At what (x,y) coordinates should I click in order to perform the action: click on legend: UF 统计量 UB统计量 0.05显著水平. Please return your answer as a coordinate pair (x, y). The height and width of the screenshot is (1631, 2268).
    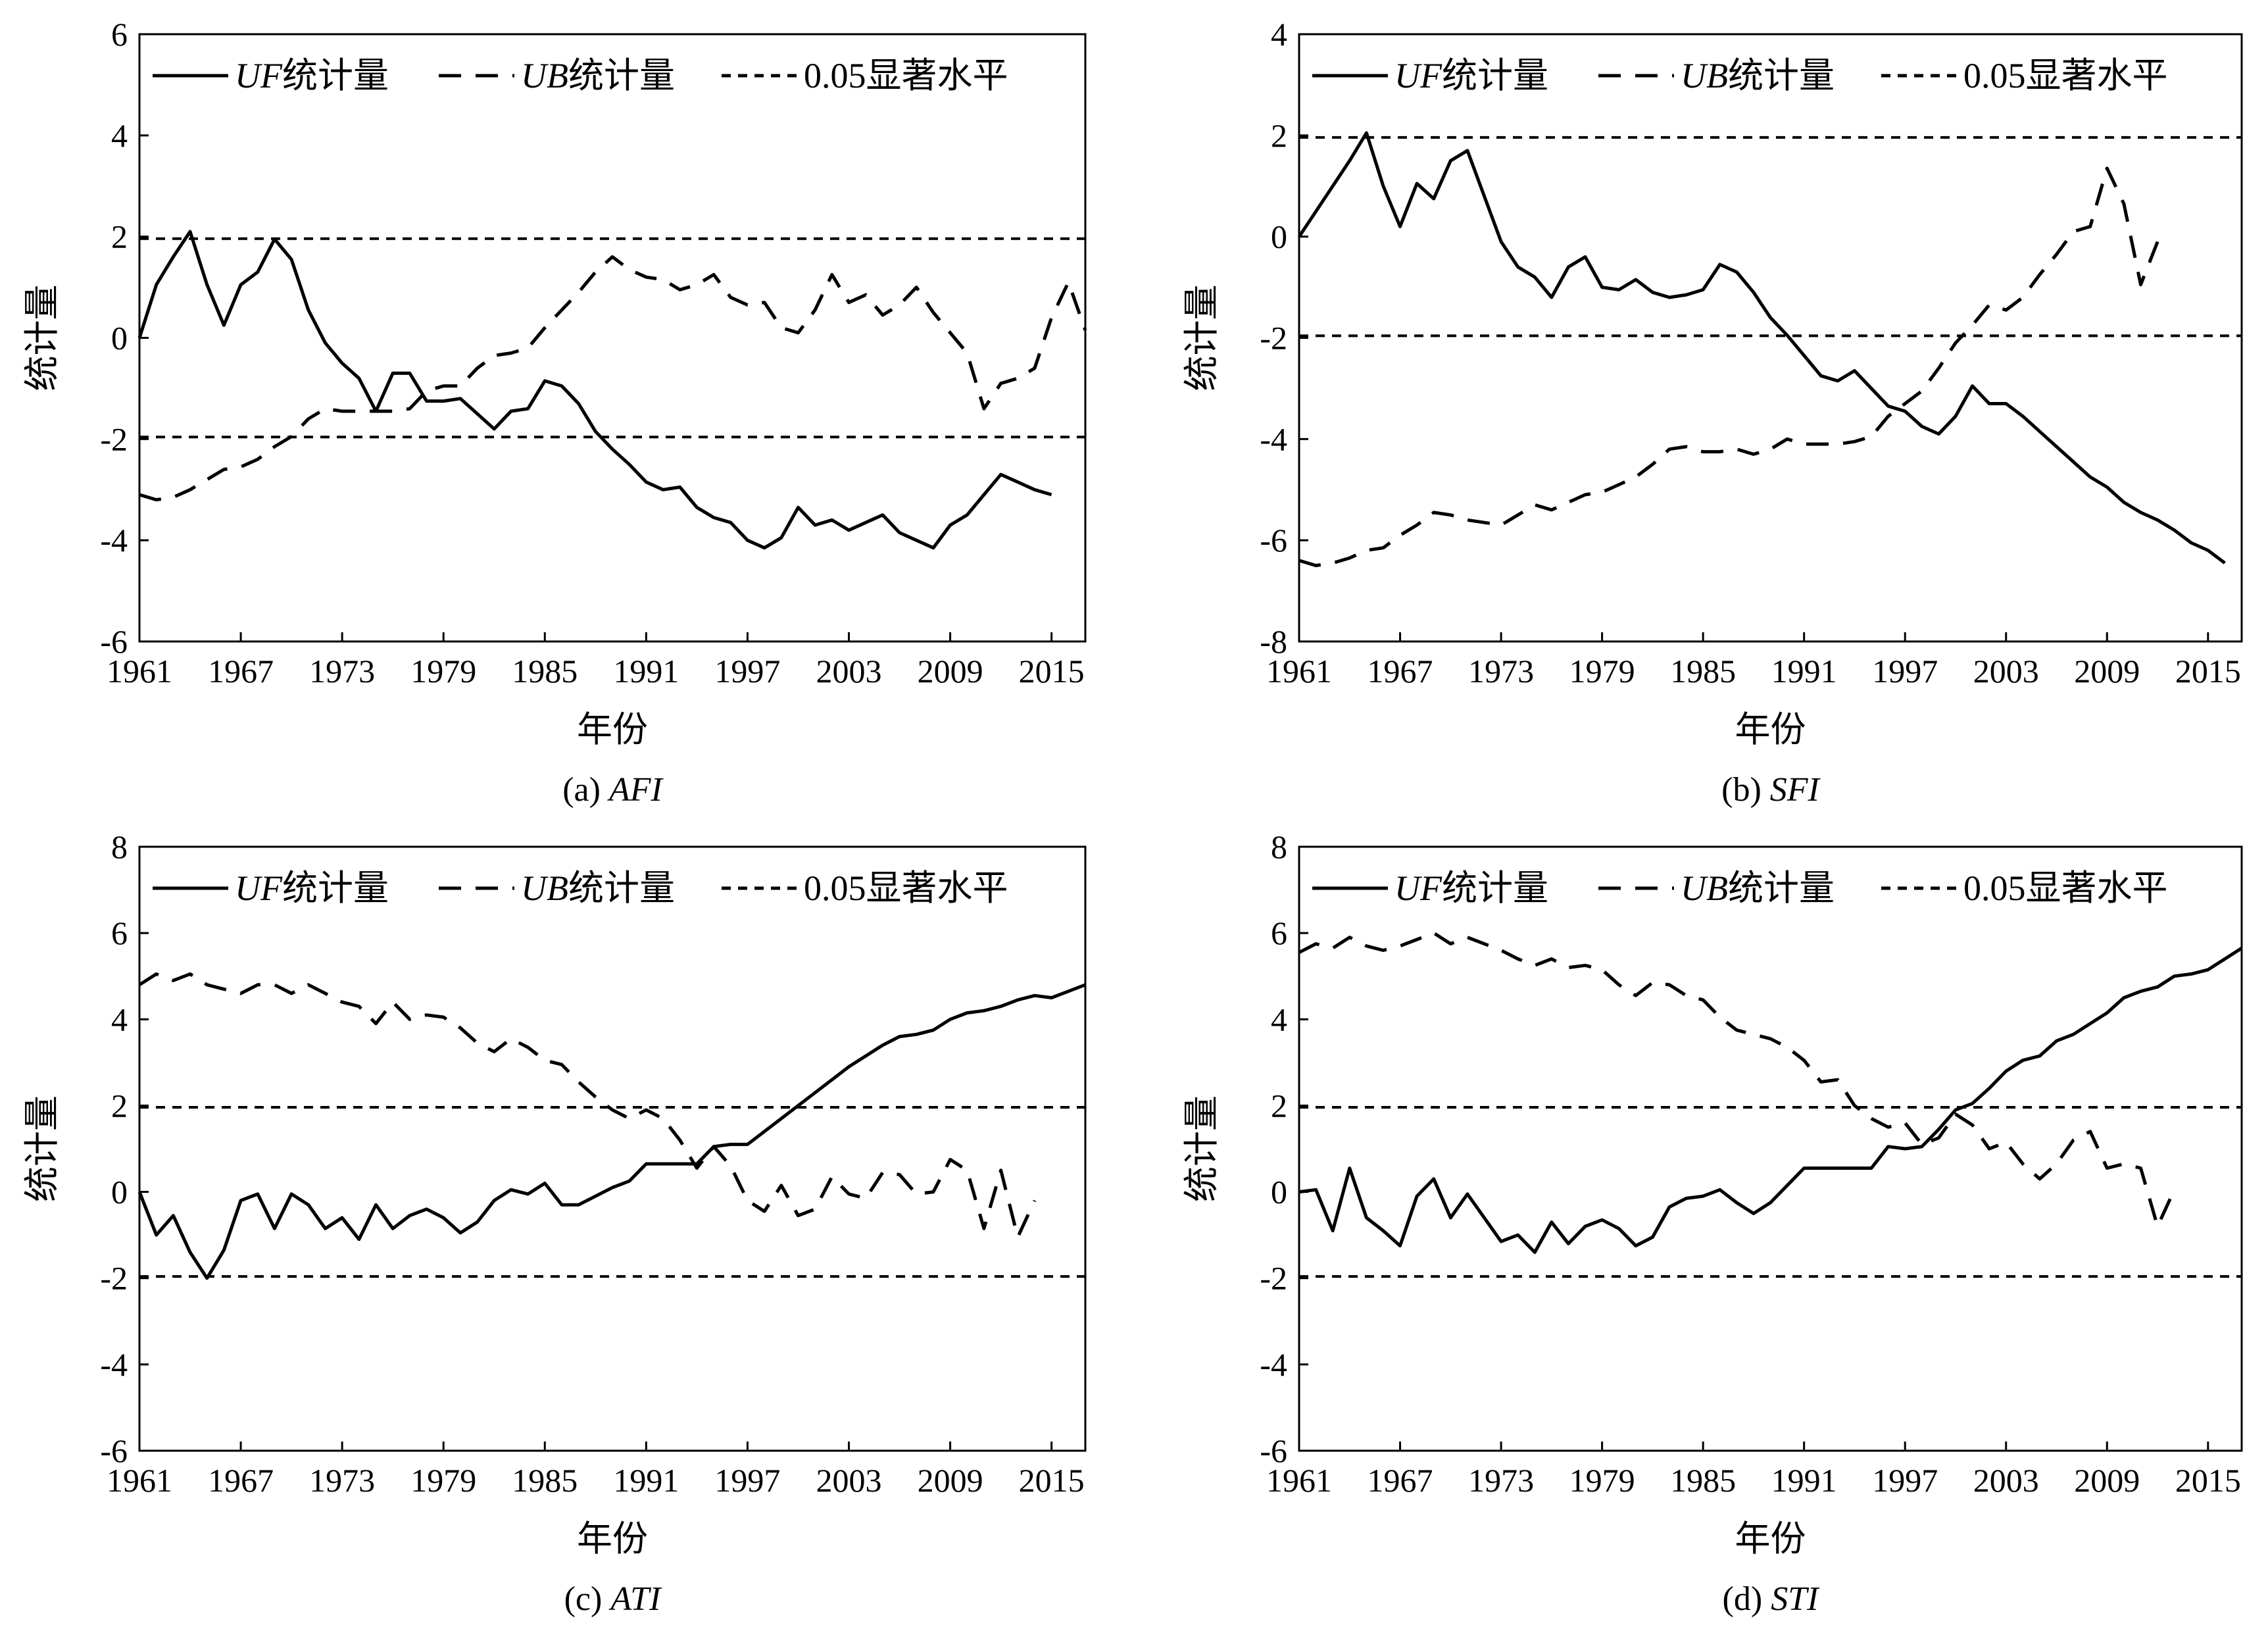
    Looking at the image, I should click on (580, 76).